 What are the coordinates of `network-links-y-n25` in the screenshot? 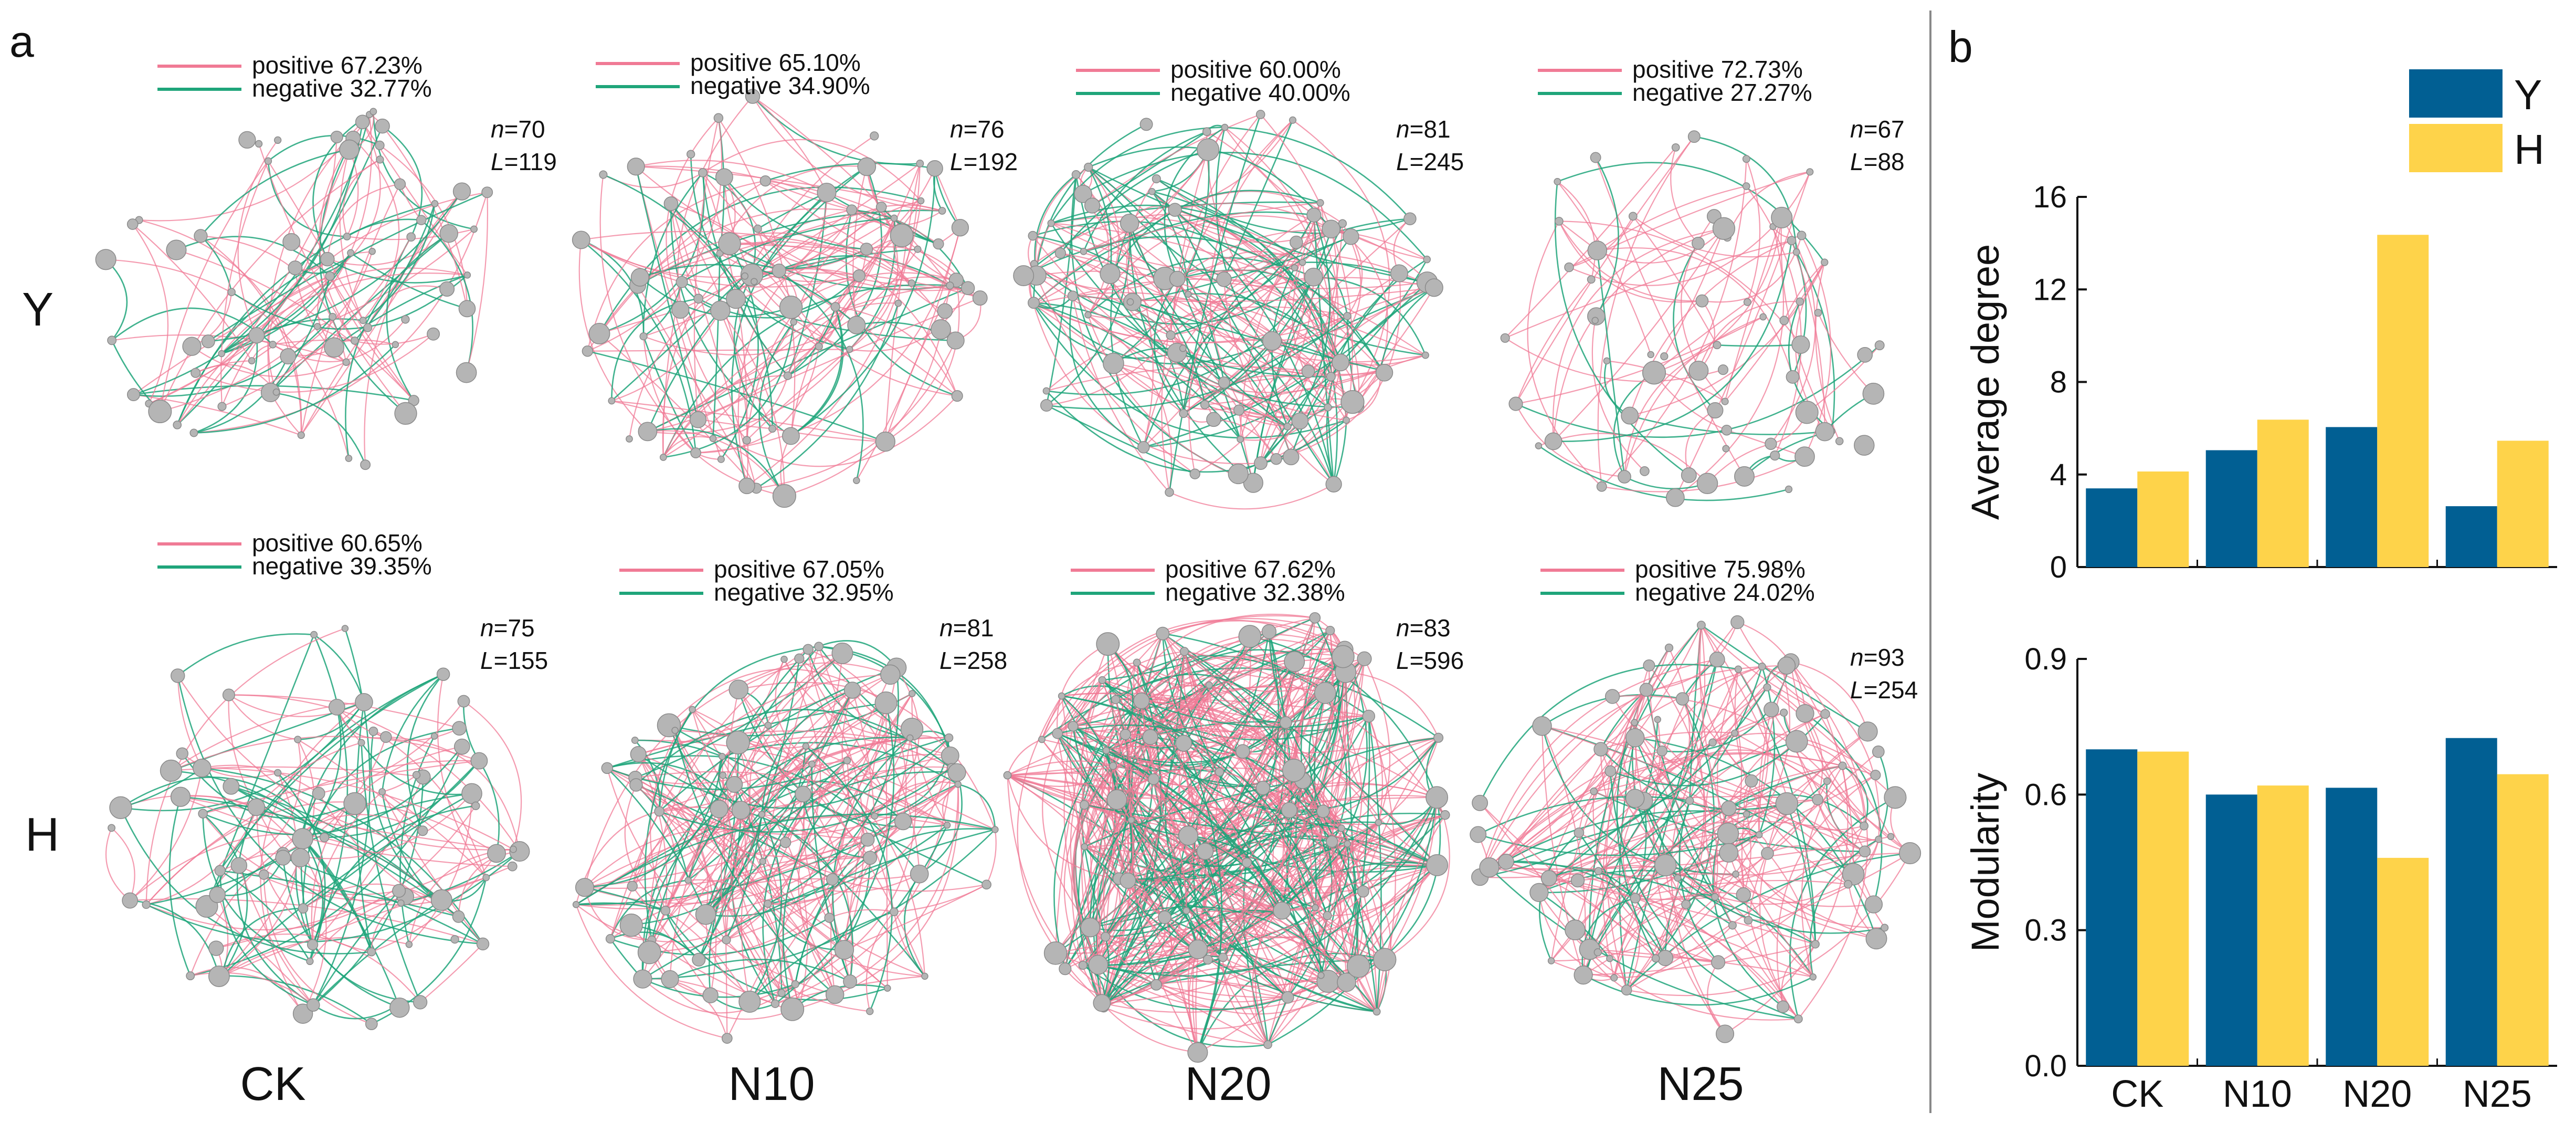 It's located at (1692, 318).